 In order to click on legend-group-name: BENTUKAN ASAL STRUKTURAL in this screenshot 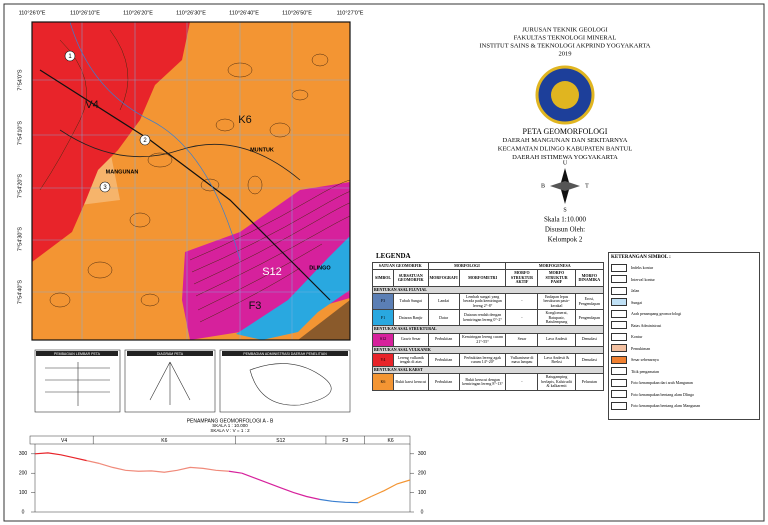, I will do `click(488, 329)`.